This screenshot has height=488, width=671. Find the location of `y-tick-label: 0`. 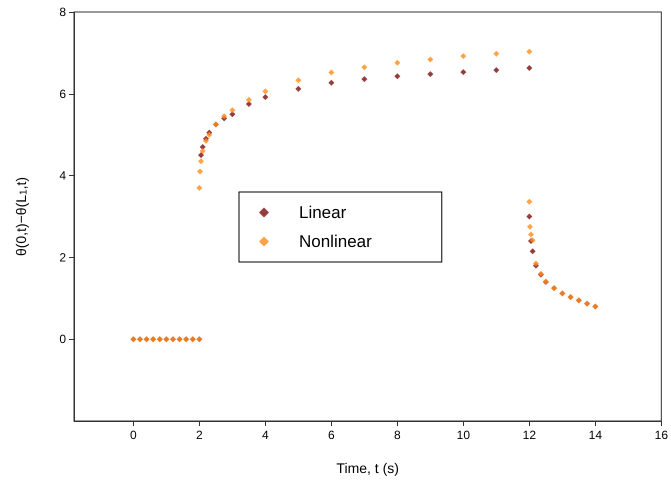

y-tick-label: 0 is located at coordinates (62, 339).